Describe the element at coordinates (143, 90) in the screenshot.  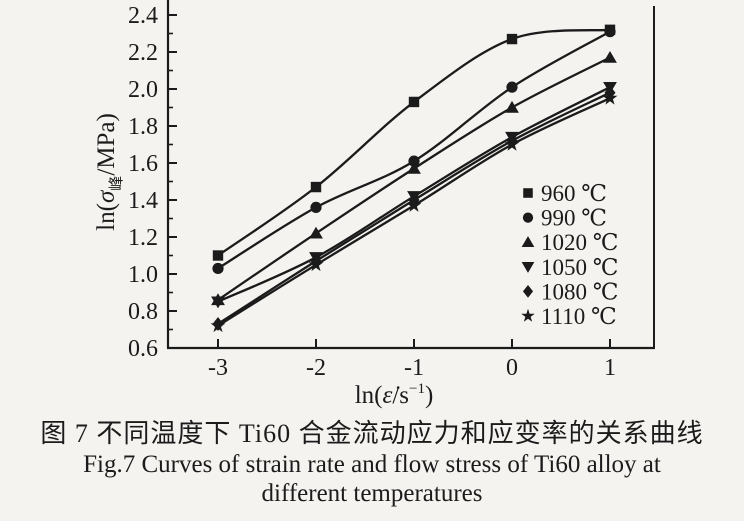
I see `y-tick-label: 2.0` at that location.